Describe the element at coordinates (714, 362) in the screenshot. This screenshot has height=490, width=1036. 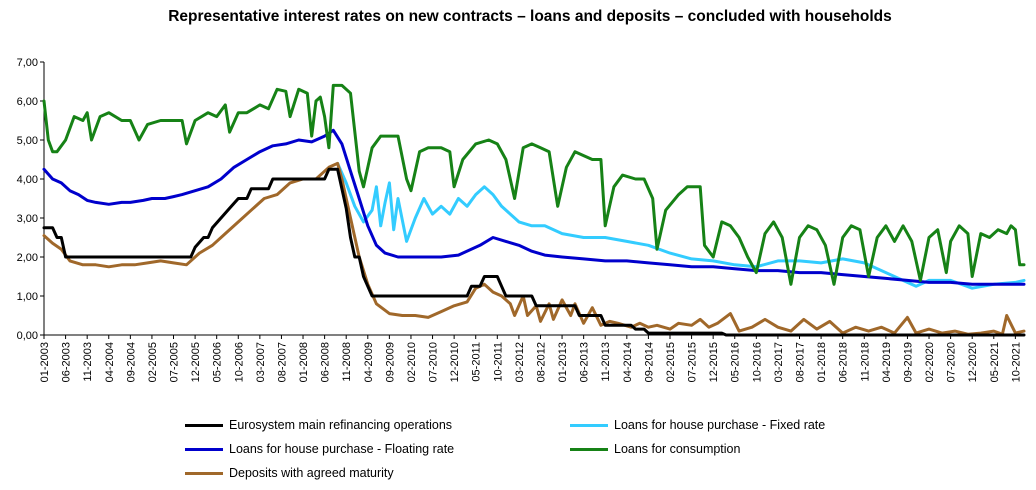
I see `x-tick-label: 12-2015` at that location.